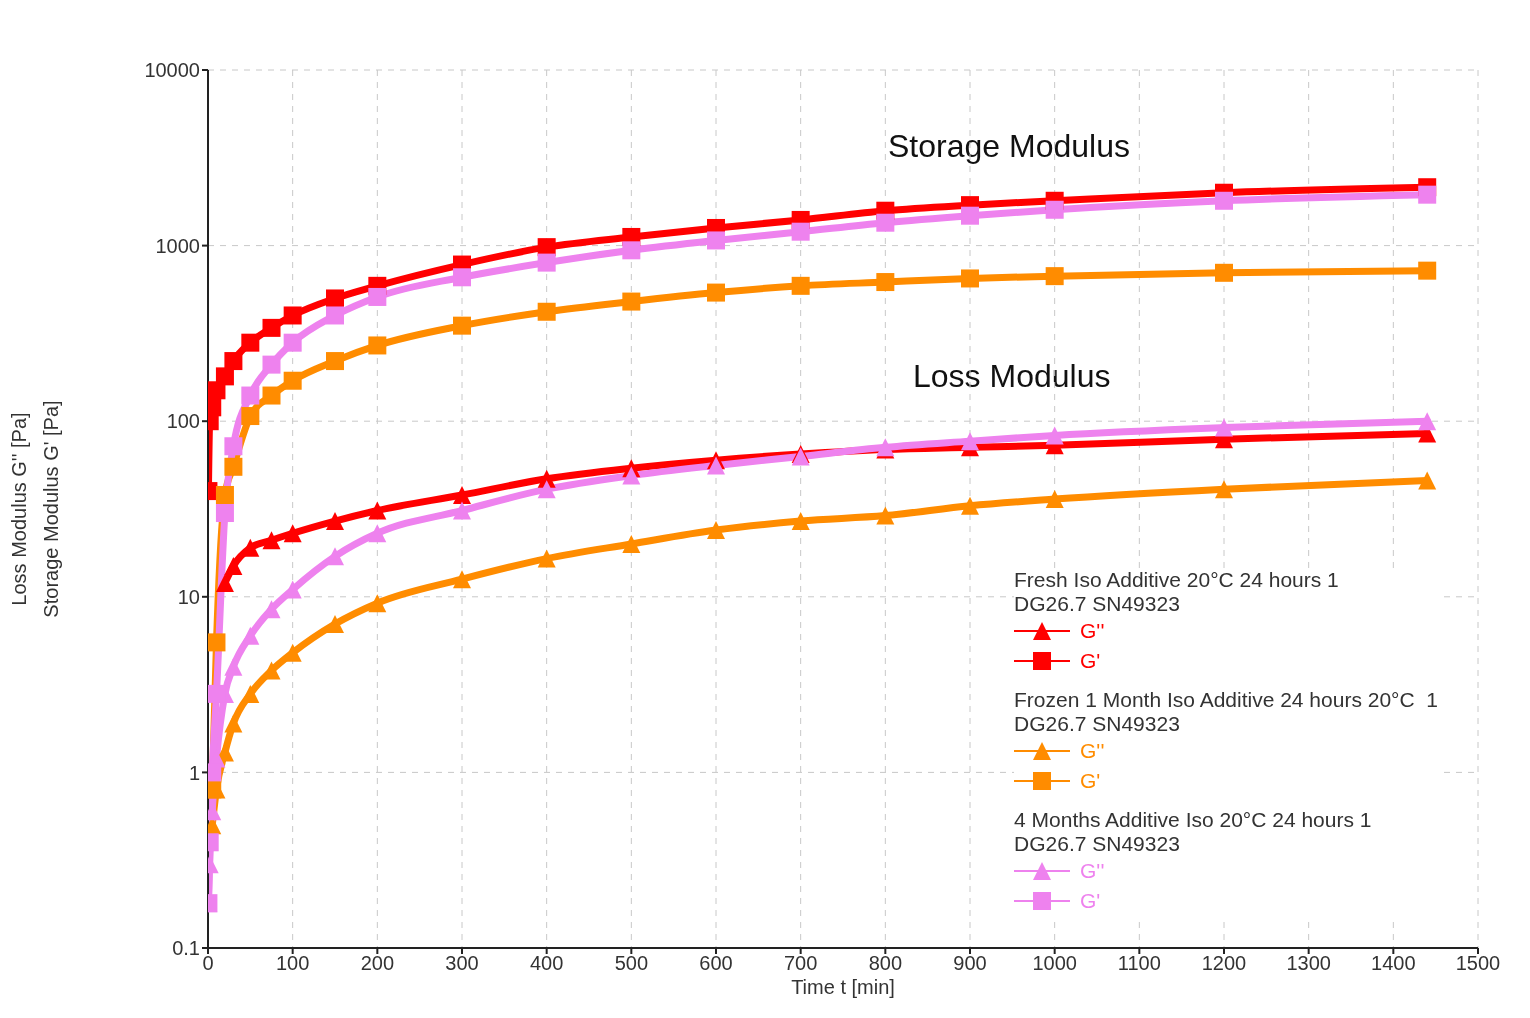 The width and height of the screenshot is (1530, 1018). Describe the element at coordinates (172, 70) in the screenshot. I see `y-tick-label: 10000` at that location.